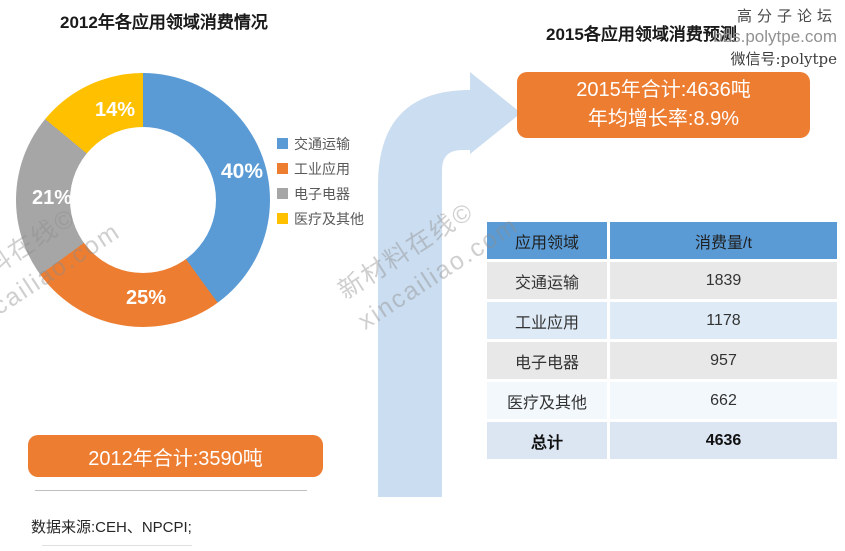 The width and height of the screenshot is (845, 551). I want to click on table-row: 电子电器 957, so click(662, 360).